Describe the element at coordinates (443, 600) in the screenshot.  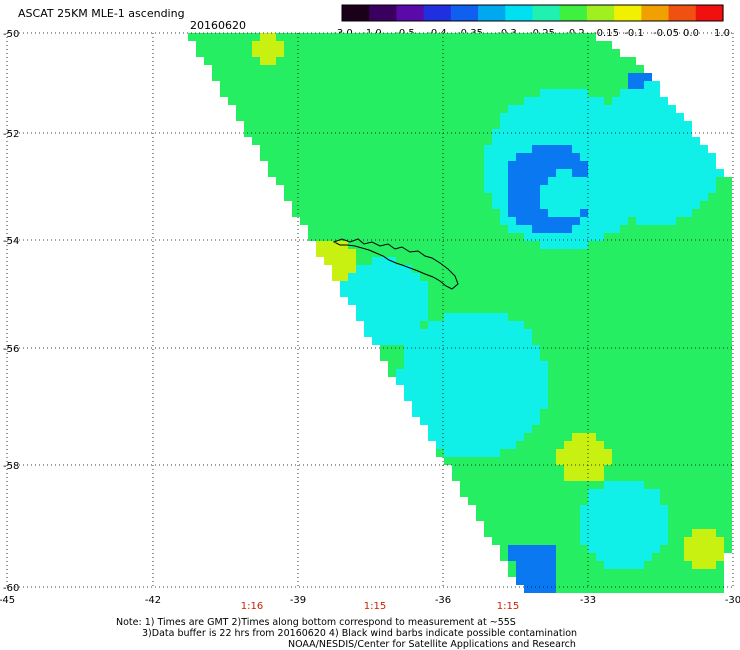
I see `lon-label: -36` at that location.